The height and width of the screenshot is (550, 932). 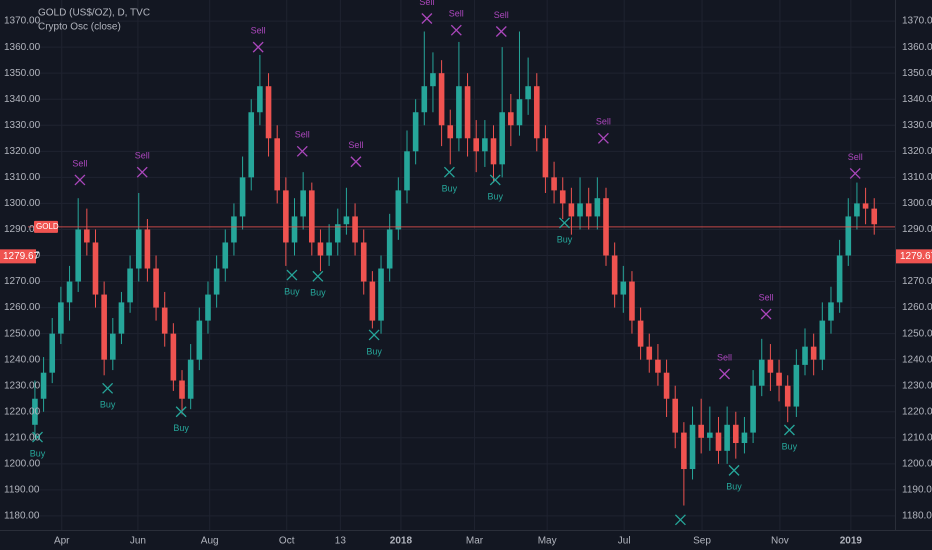 What do you see at coordinates (46, 226) in the screenshot?
I see `price-line-tag` at bounding box center [46, 226].